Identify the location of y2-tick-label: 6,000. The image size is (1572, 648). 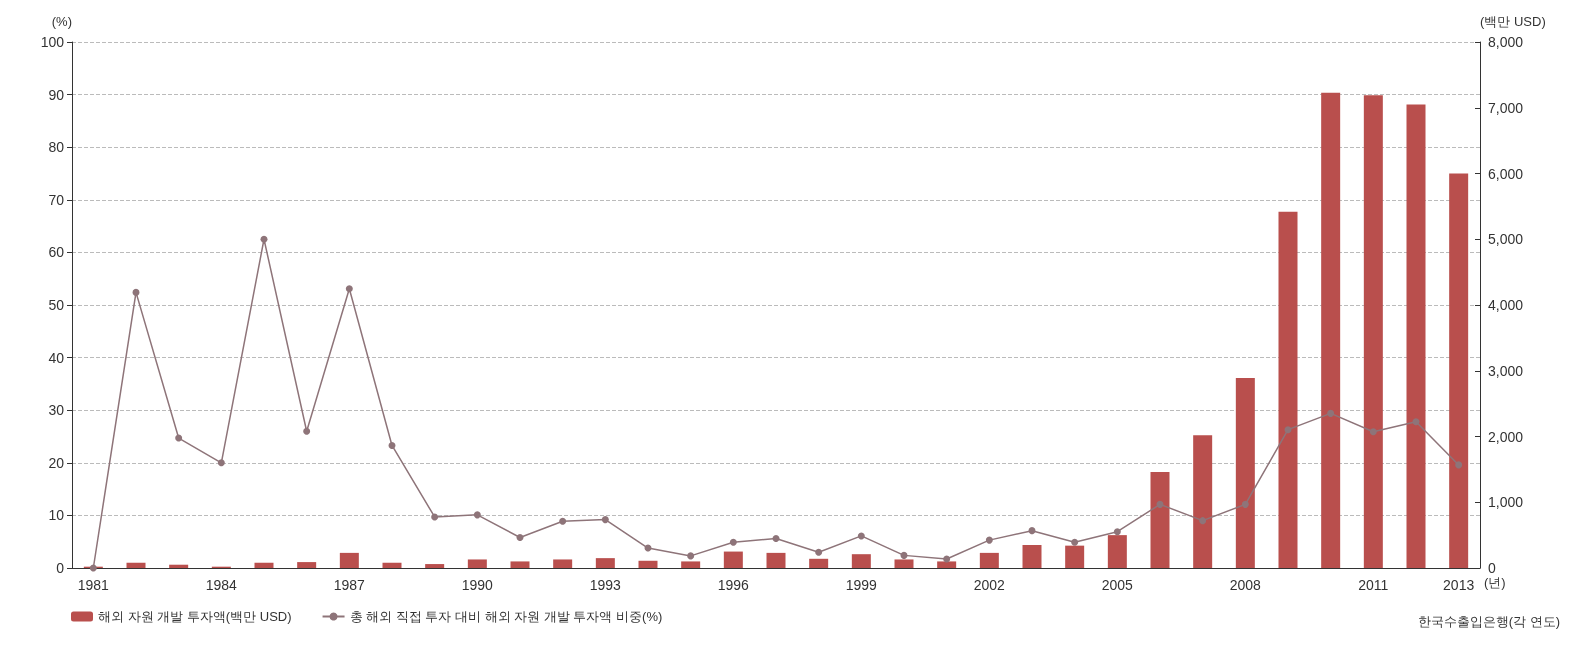
(1506, 173).